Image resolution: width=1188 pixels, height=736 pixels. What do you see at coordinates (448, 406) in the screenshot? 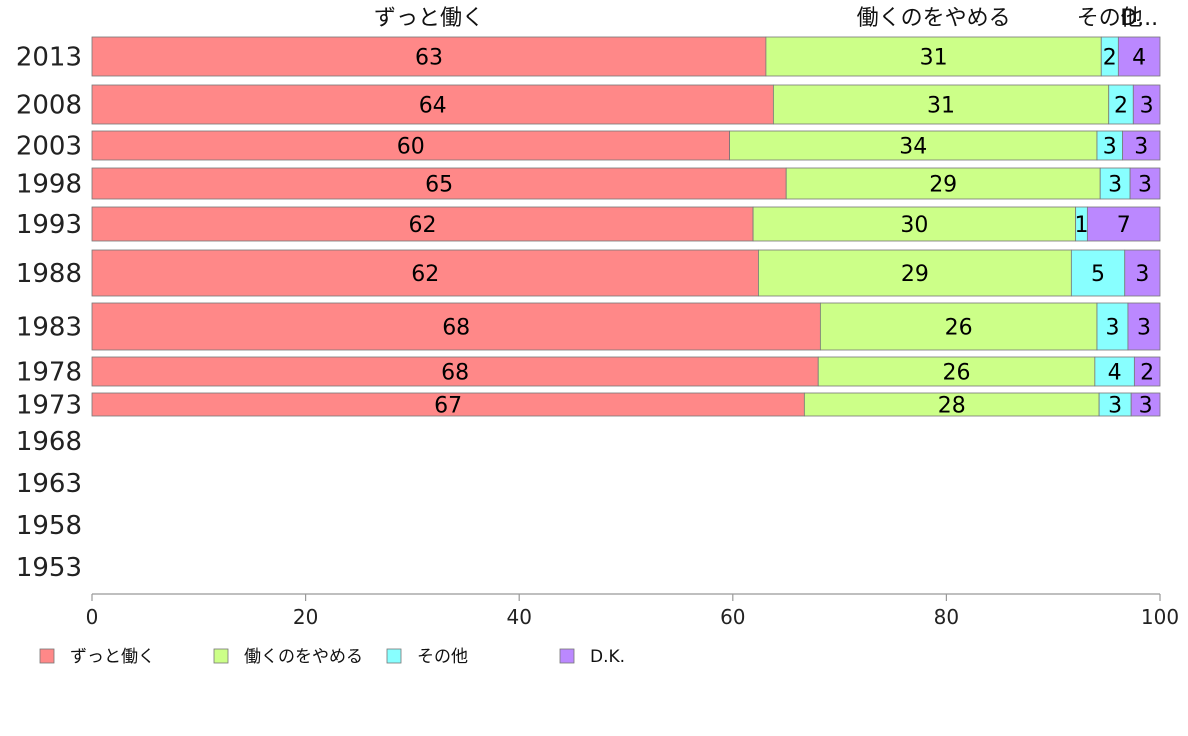
I see `data-label-1973-0: 67` at bounding box center [448, 406].